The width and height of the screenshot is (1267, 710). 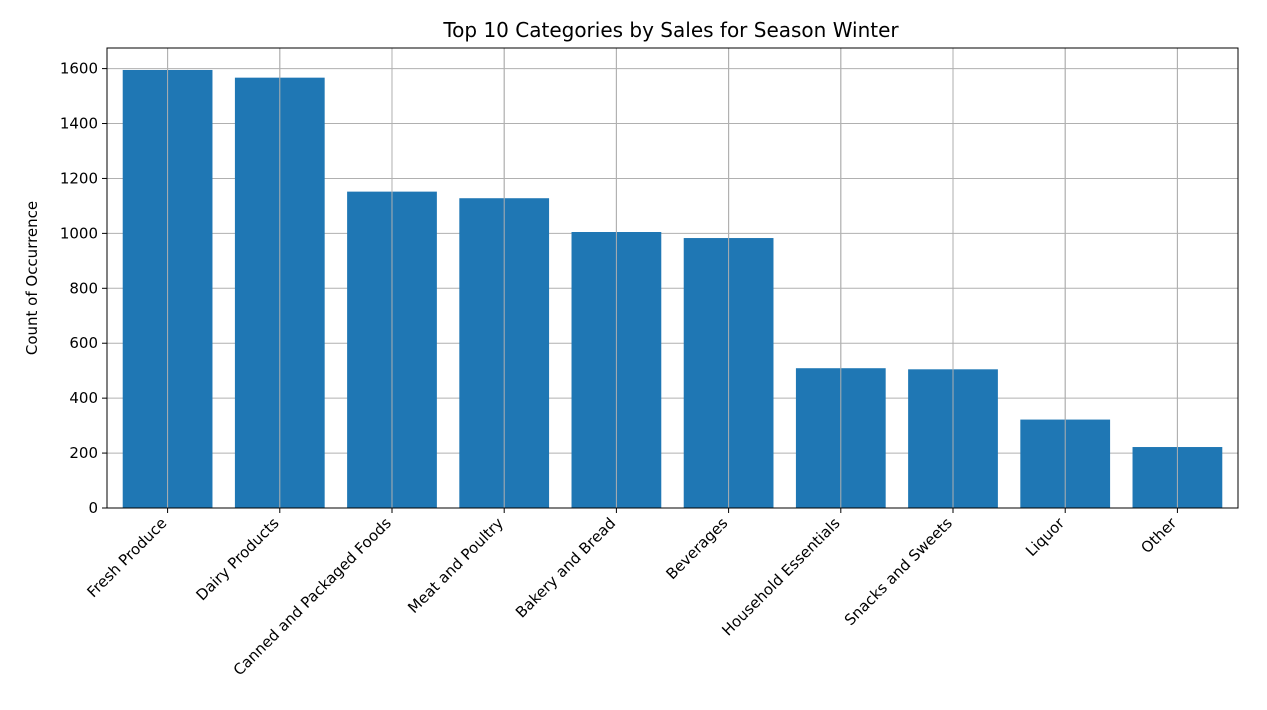 I want to click on x-tick-label: Beverages, so click(x=696, y=548).